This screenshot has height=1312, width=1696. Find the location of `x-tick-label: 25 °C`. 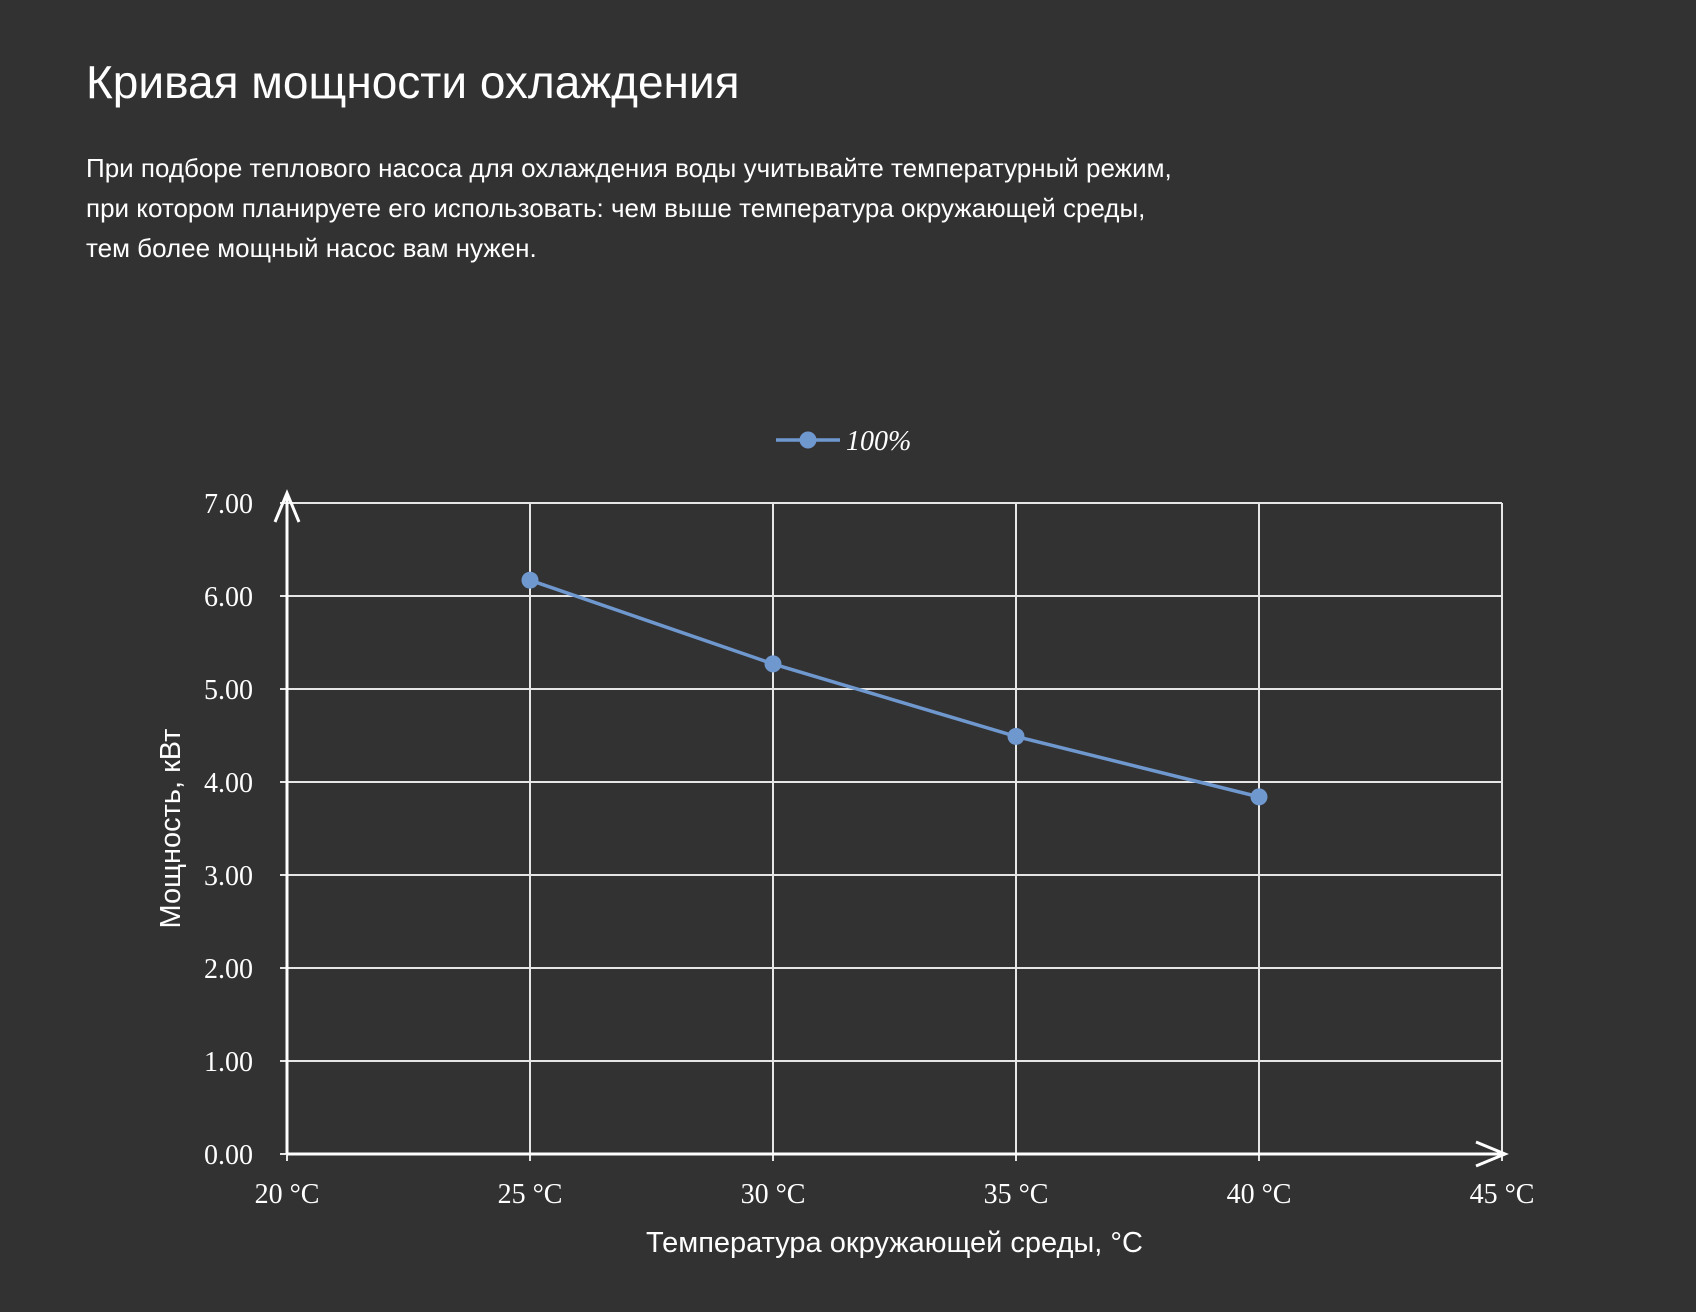

x-tick-label: 25 °C is located at coordinates (530, 1194).